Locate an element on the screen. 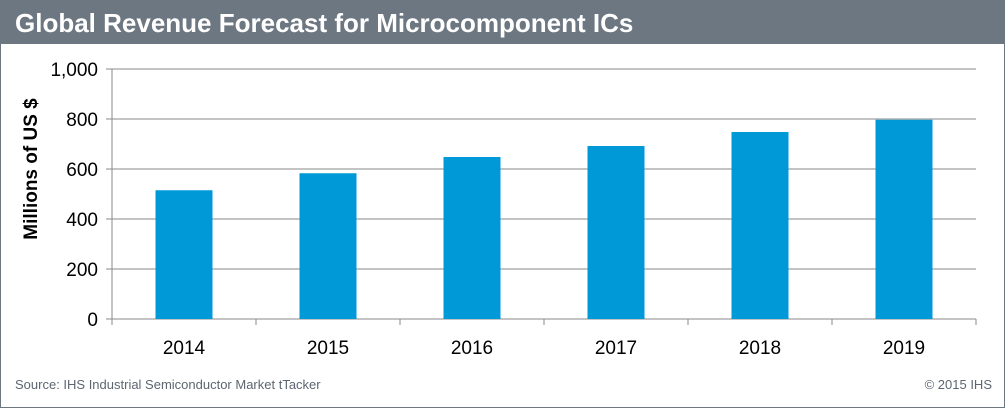  y-tick-label: 1,000 is located at coordinates (74, 70).